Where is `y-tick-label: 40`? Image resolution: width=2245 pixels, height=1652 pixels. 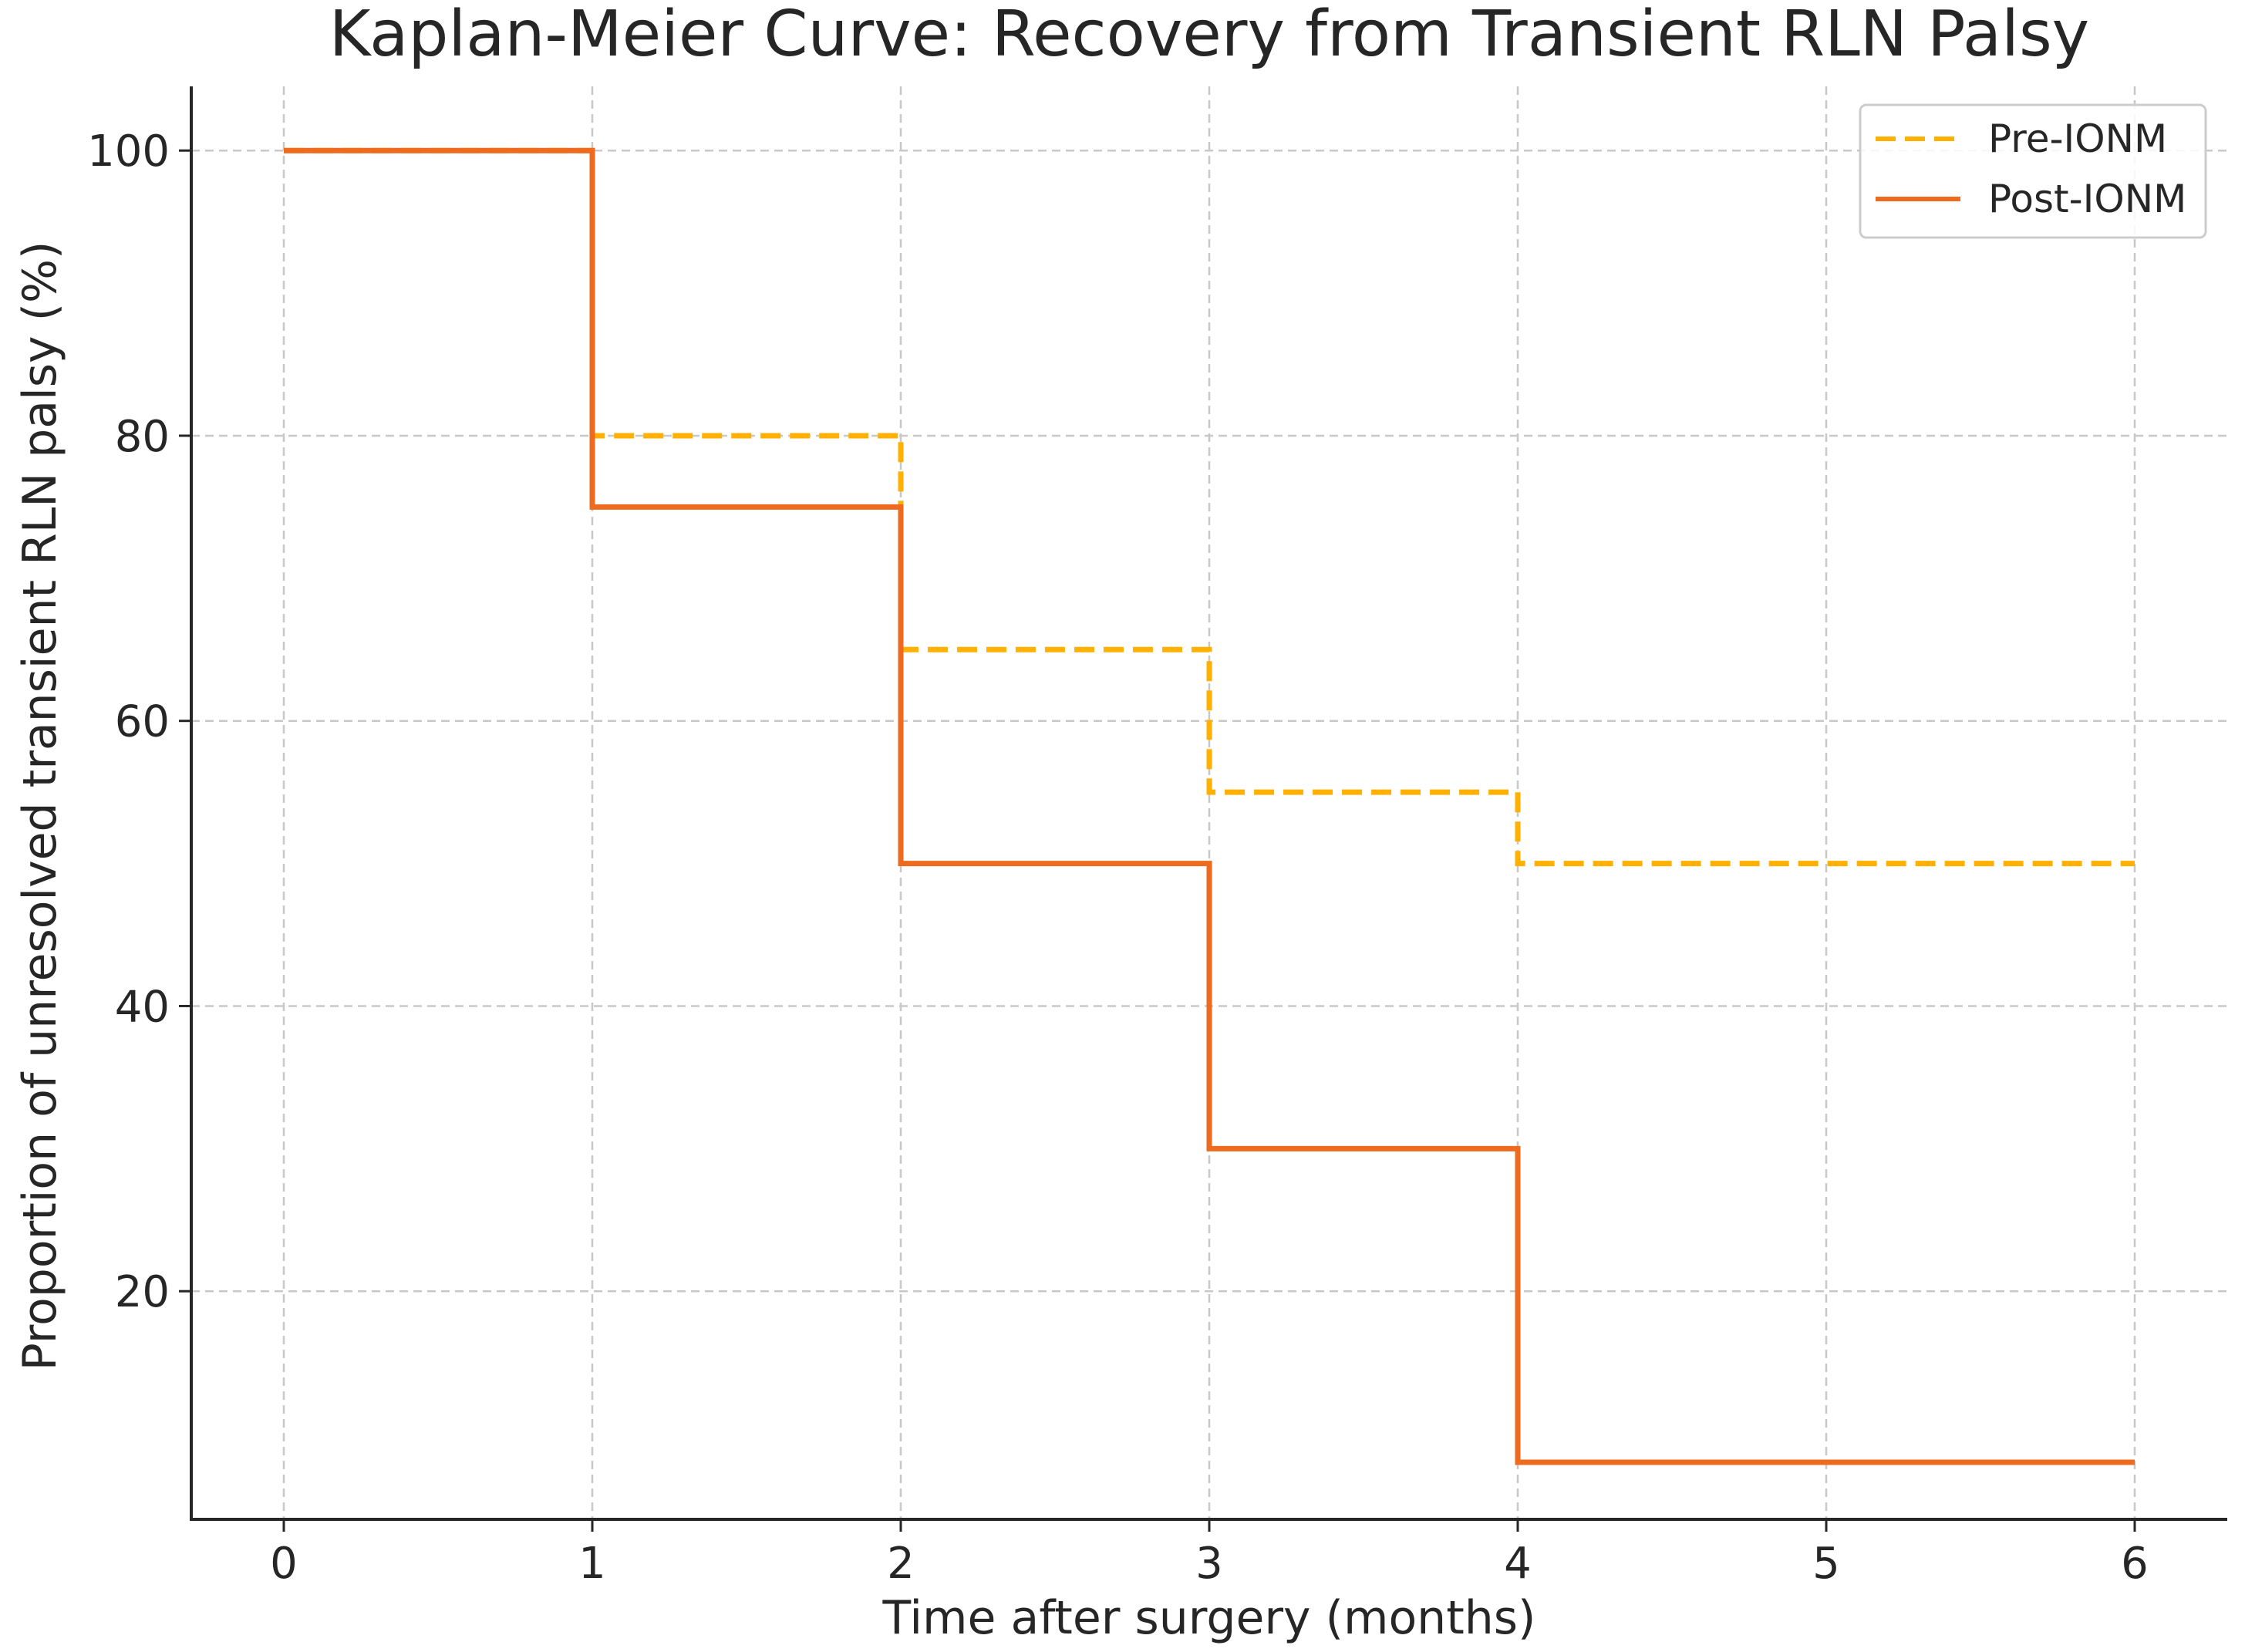 y-tick-label: 40 is located at coordinates (142, 1007).